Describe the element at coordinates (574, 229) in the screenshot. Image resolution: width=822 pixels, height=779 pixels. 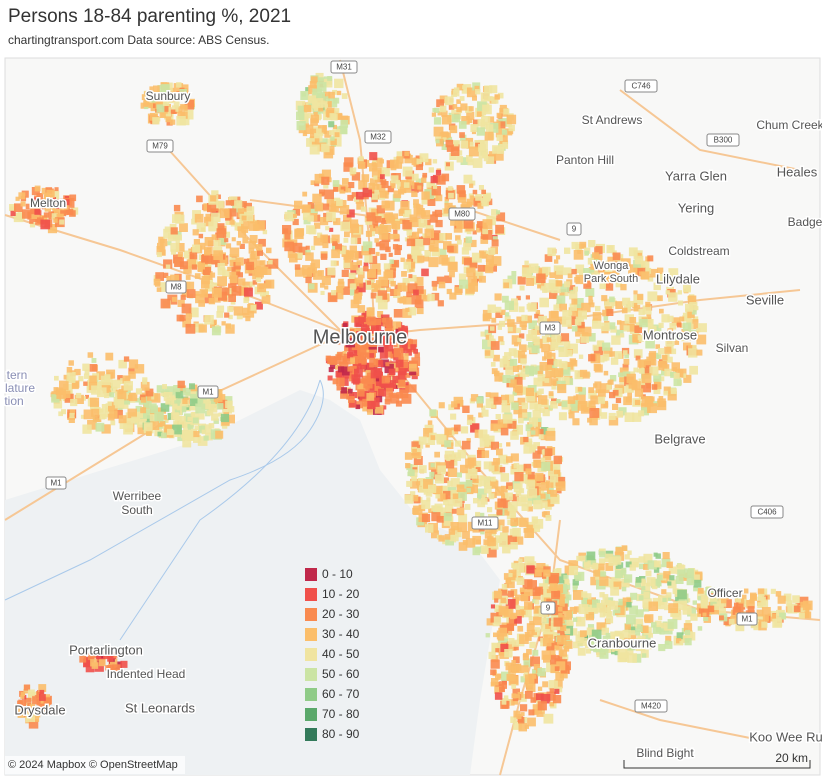
I see `road-shield-label: 9` at that location.